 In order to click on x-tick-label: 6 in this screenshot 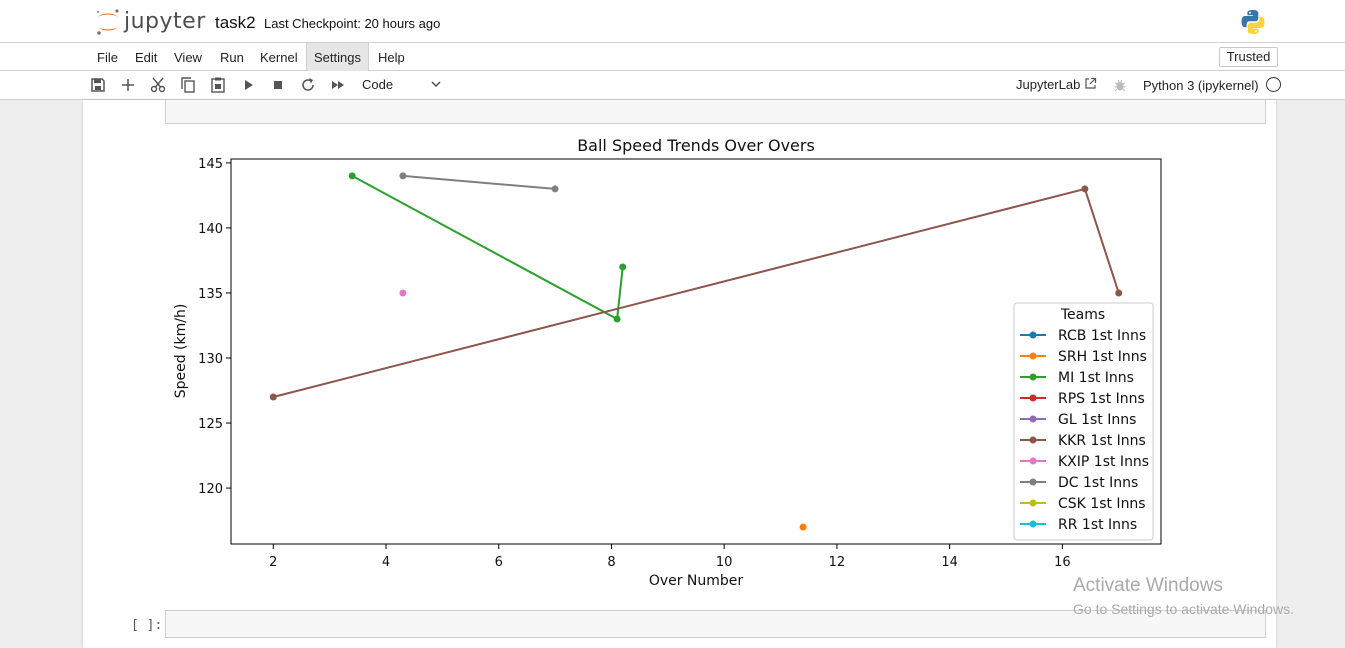, I will do `click(499, 562)`.